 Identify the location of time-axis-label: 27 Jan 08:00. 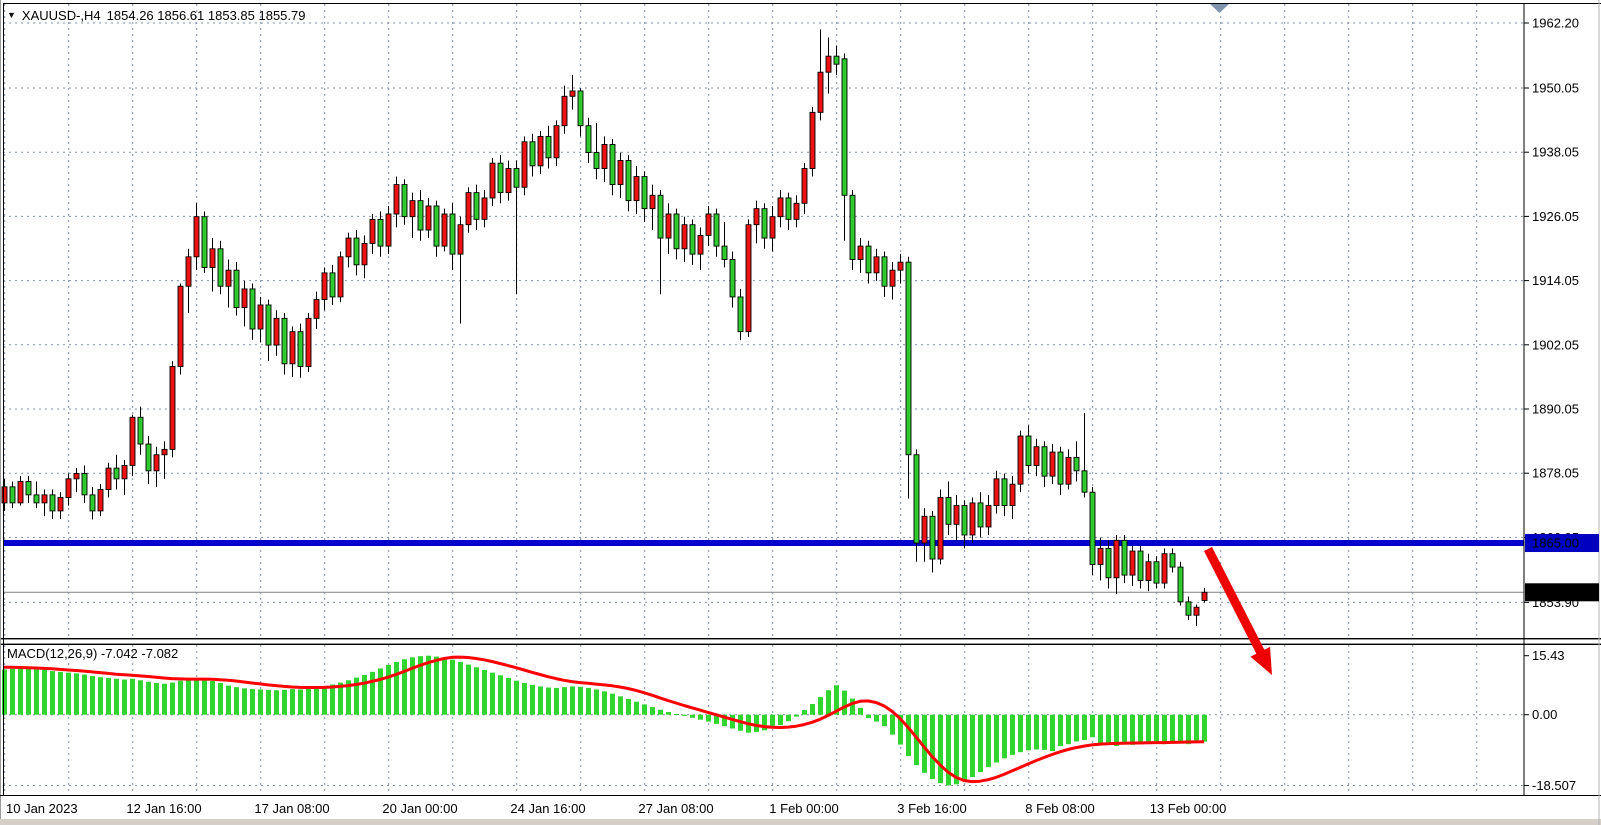
(675, 808).